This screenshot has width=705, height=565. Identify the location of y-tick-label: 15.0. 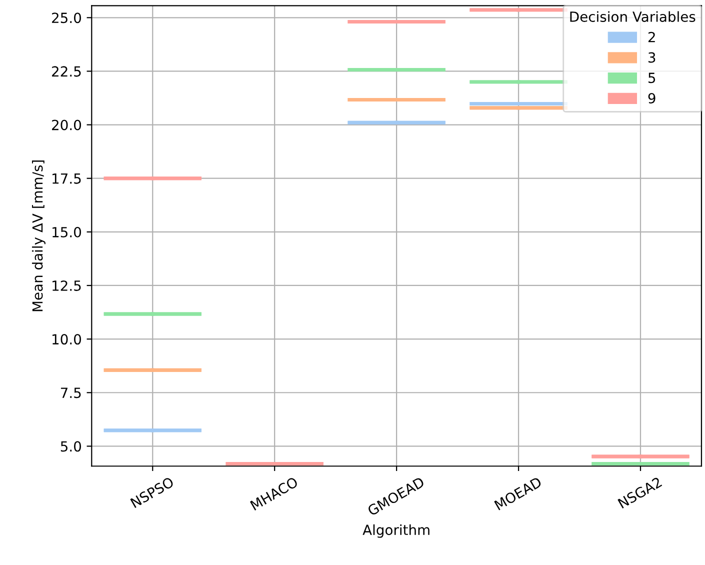
(67, 232).